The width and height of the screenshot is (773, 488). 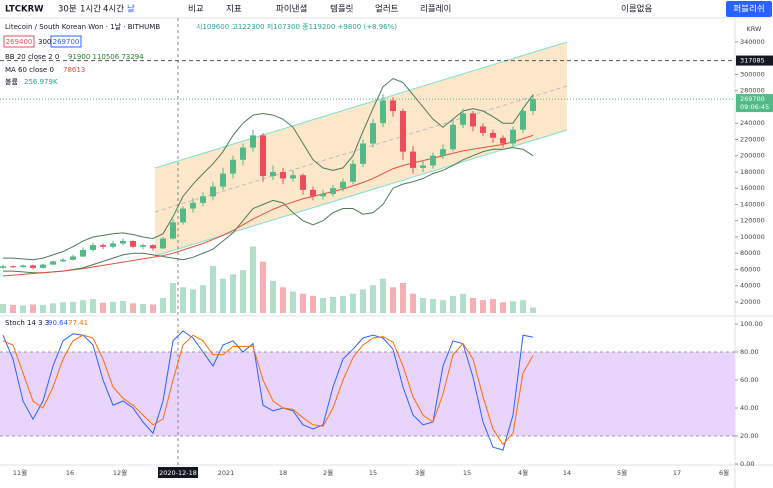 What do you see at coordinates (750, 269) in the screenshot?
I see `y-tick-label: 60000` at bounding box center [750, 269].